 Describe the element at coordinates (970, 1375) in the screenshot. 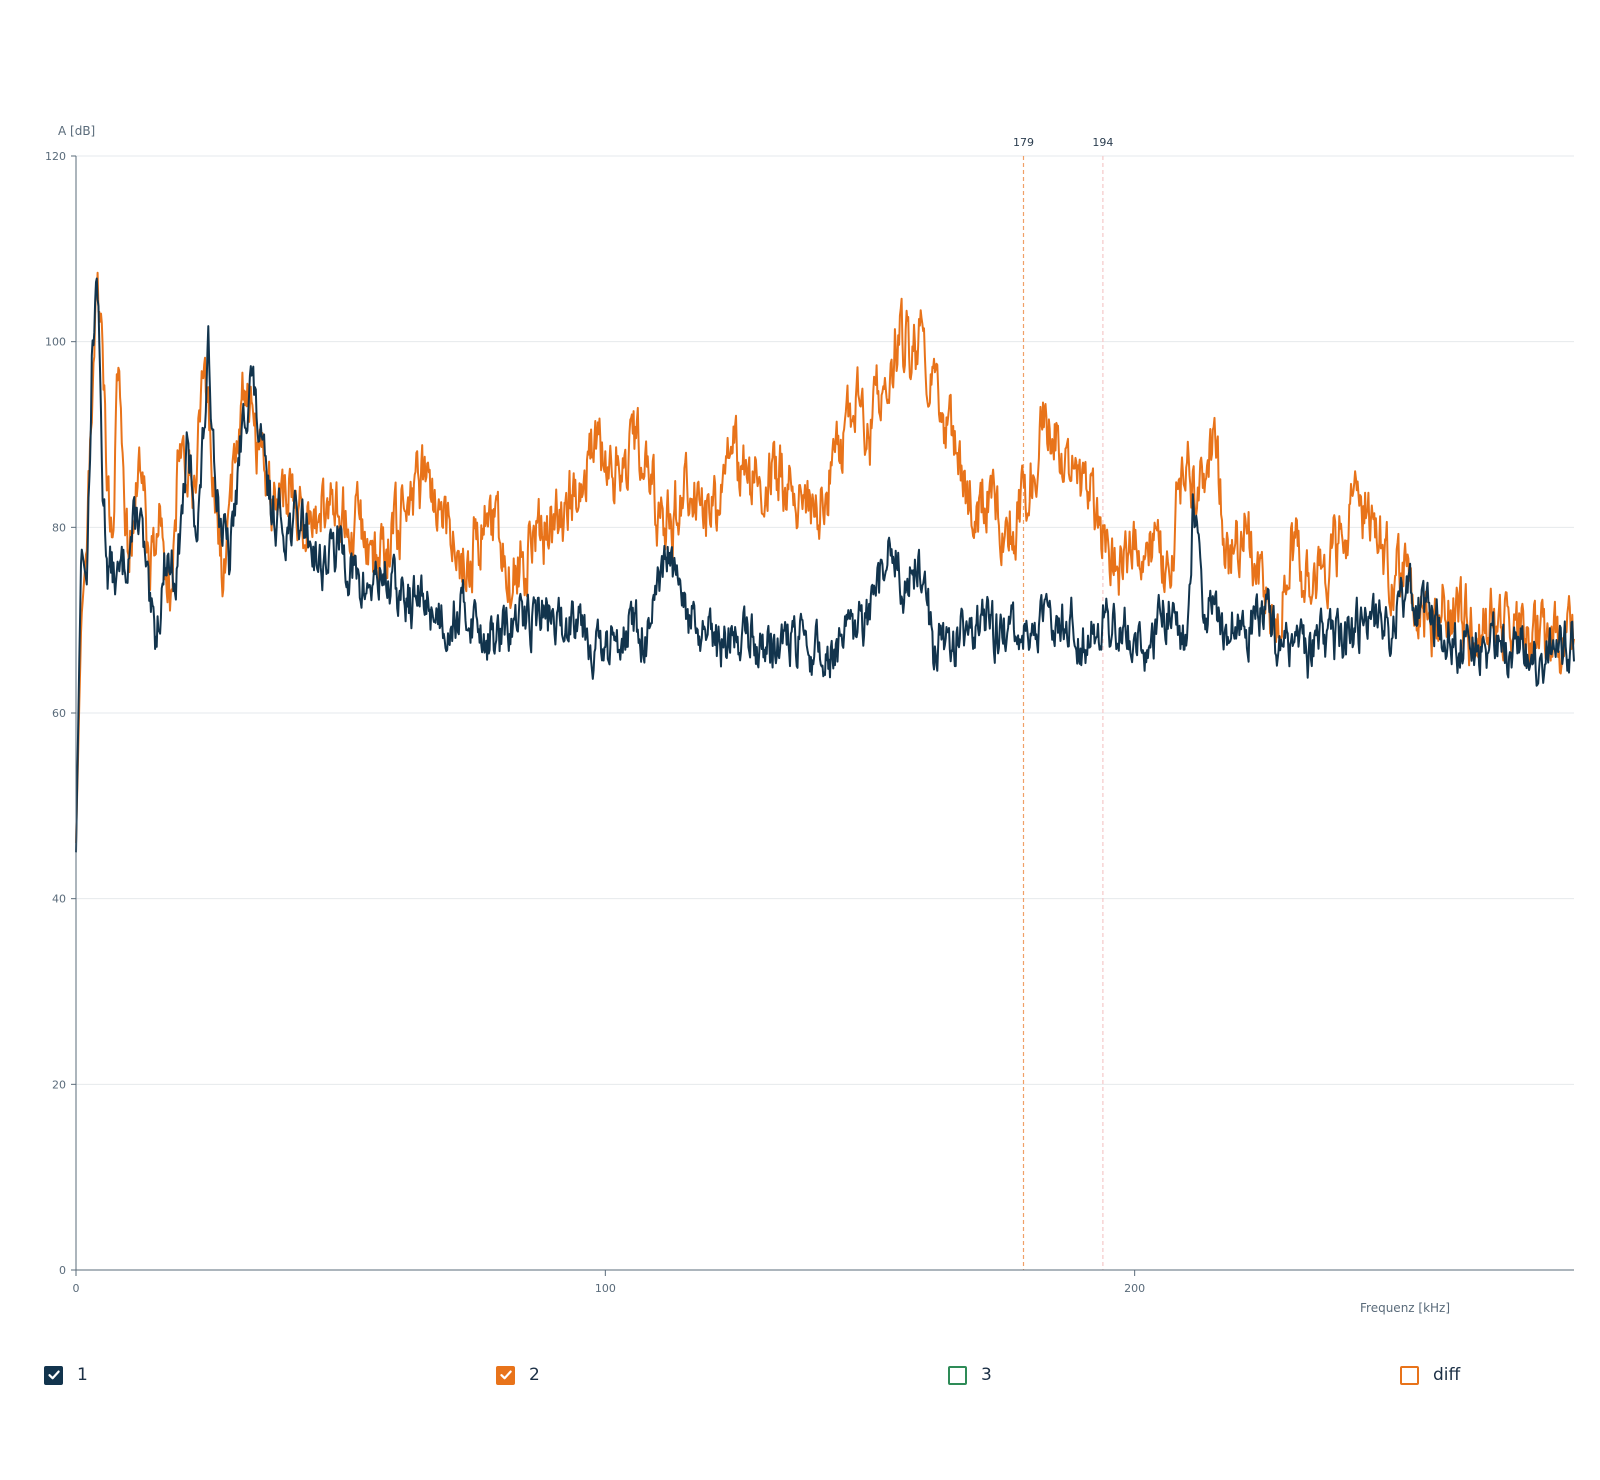

I see `legend-item-3: 3` at that location.